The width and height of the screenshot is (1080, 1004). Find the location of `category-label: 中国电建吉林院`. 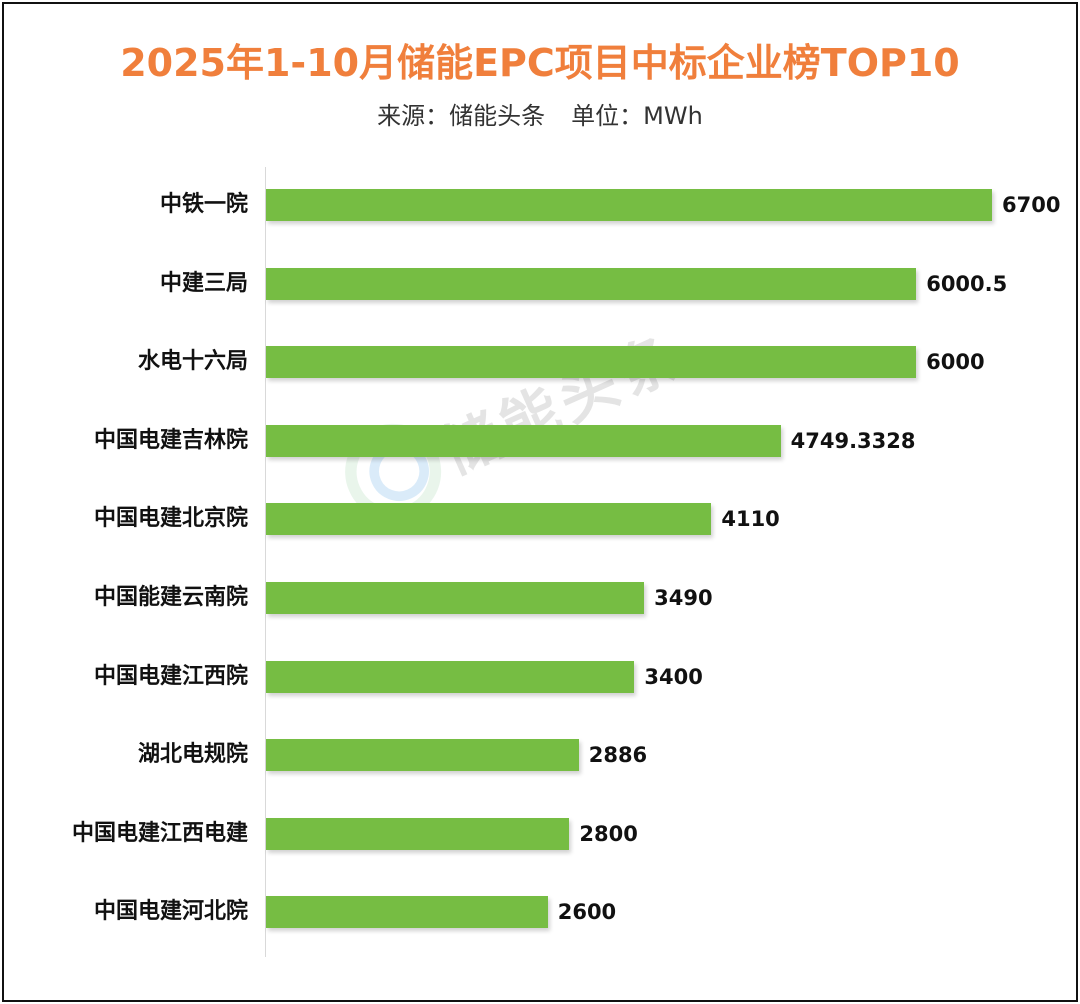

category-label: 中国电建吉林院 is located at coordinates (170, 440).